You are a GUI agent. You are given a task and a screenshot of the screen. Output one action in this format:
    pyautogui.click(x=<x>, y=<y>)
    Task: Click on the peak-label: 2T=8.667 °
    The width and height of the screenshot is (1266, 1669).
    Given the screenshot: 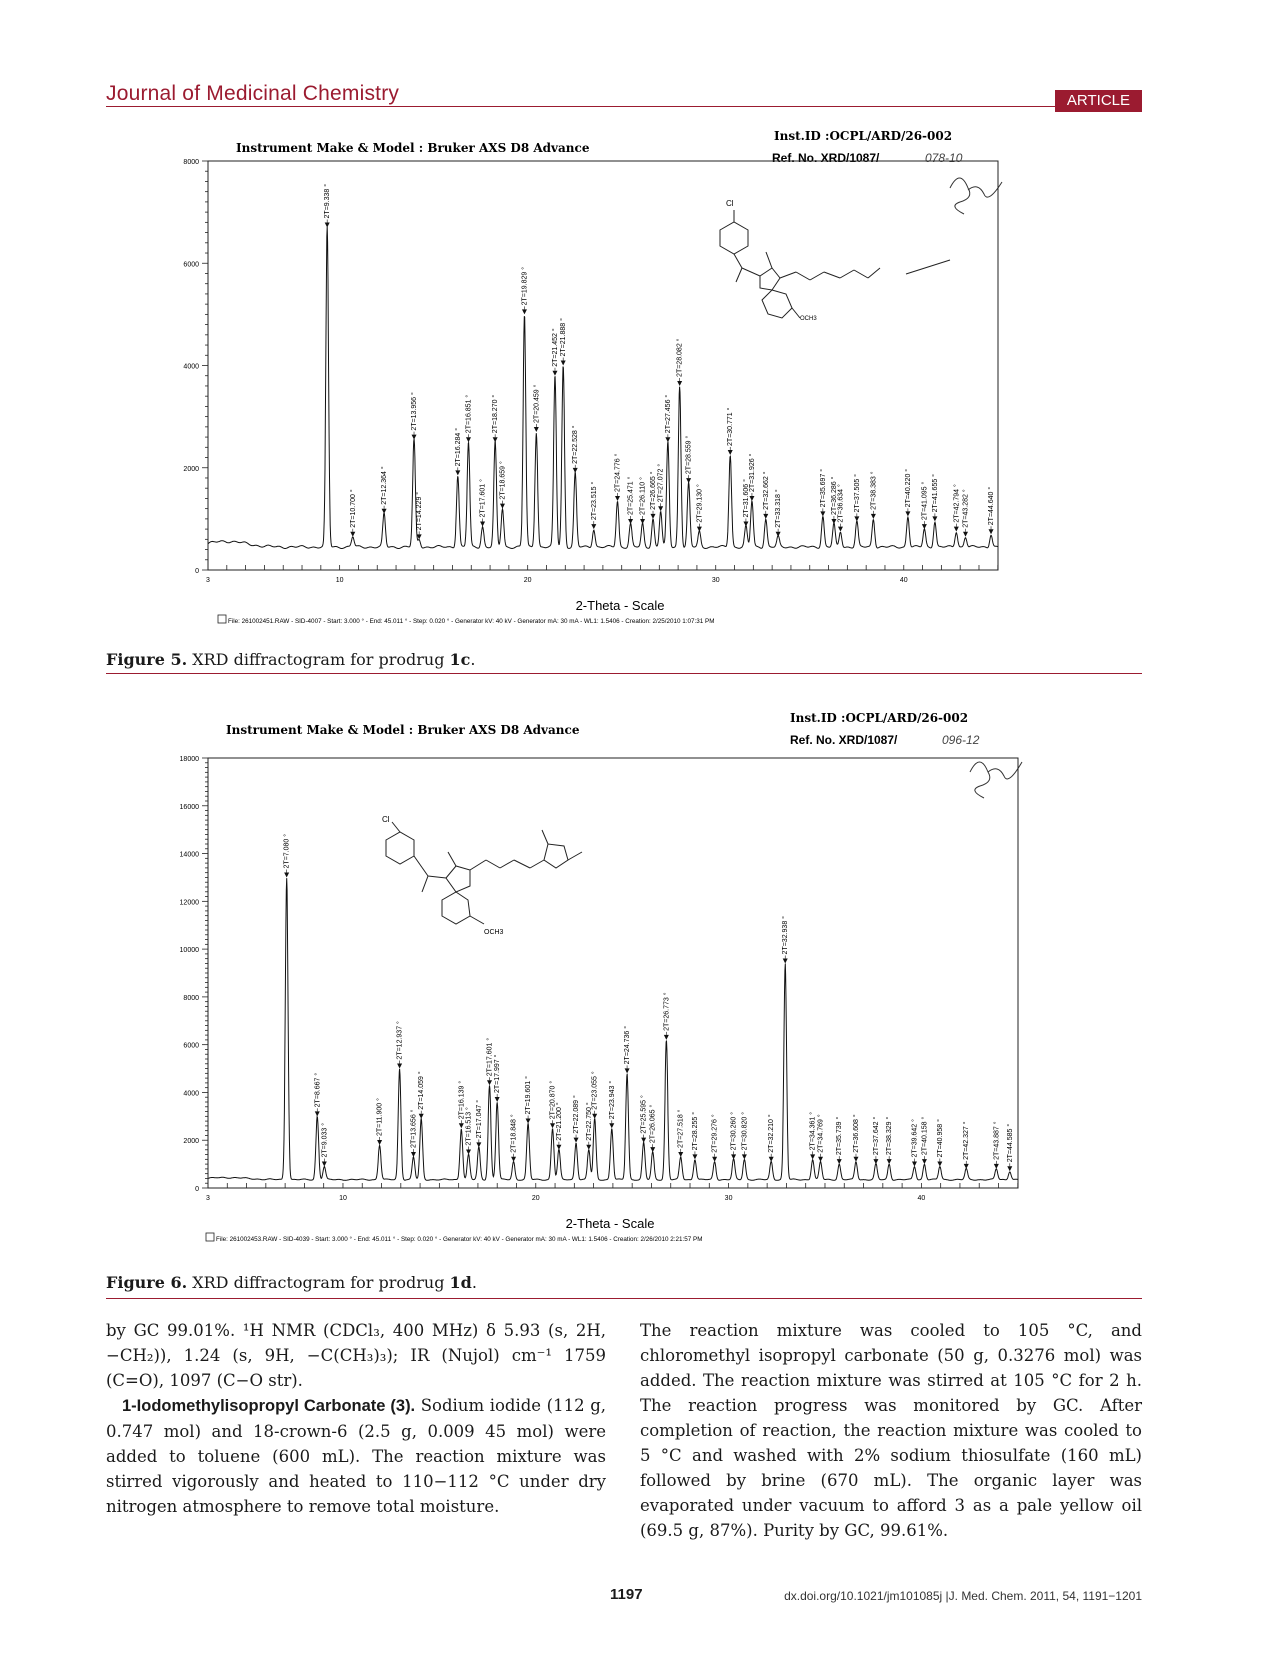 What is the action you would take?
    pyautogui.click(x=317, y=1090)
    